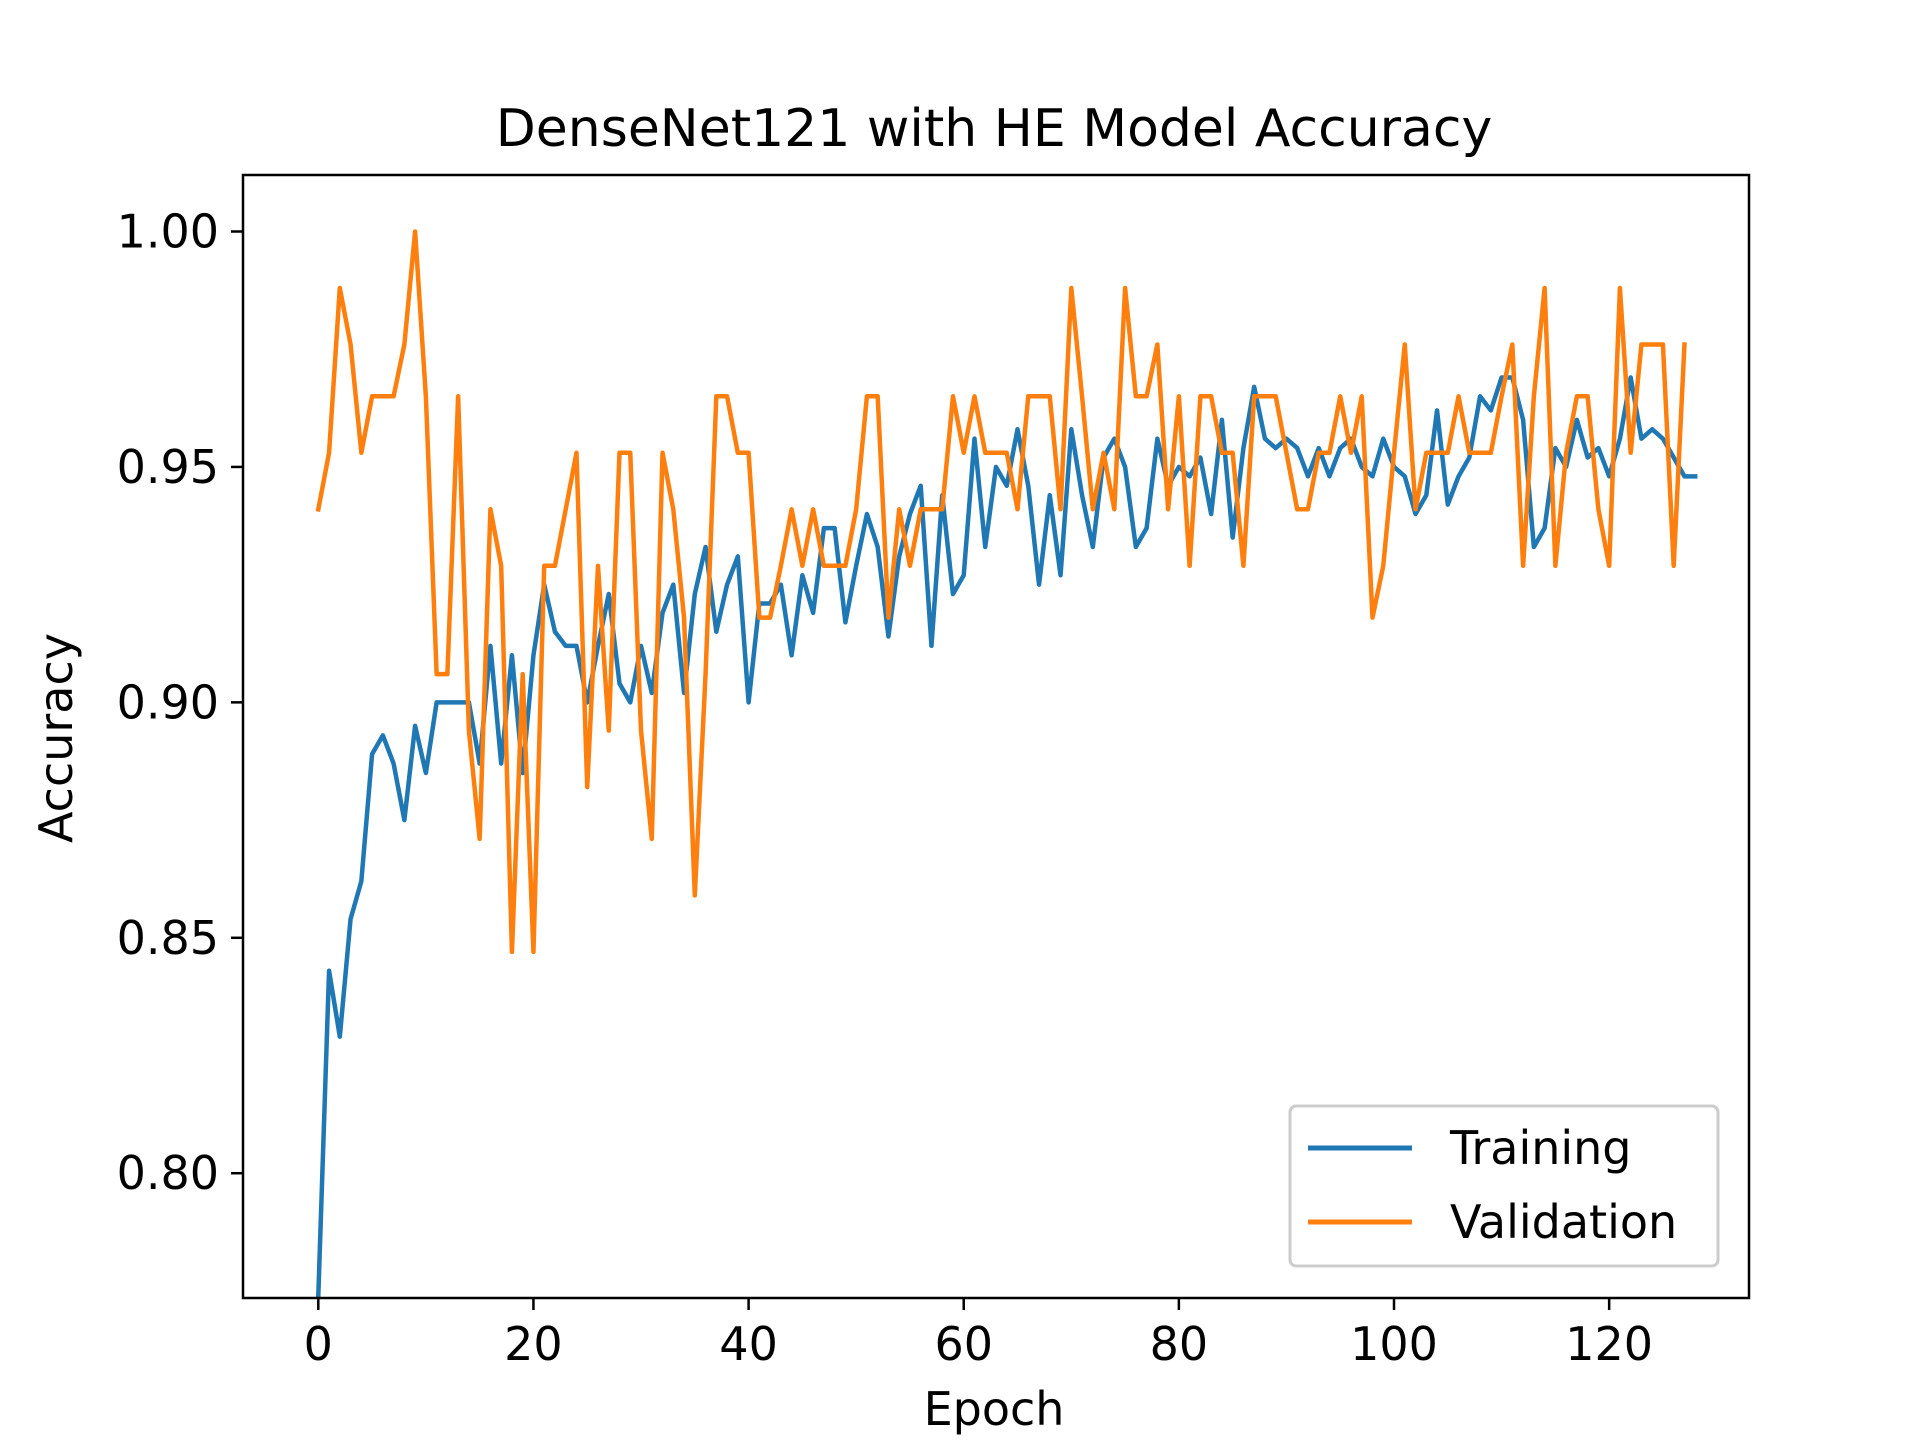  What do you see at coordinates (748, 1344) in the screenshot?
I see `x-tick-label: 40` at bounding box center [748, 1344].